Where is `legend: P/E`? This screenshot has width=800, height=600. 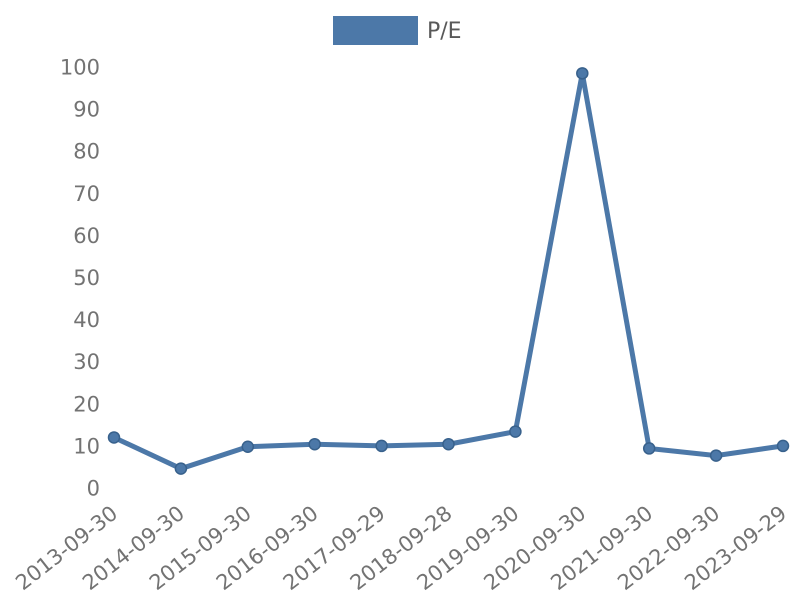 legend: P/E is located at coordinates (397, 30).